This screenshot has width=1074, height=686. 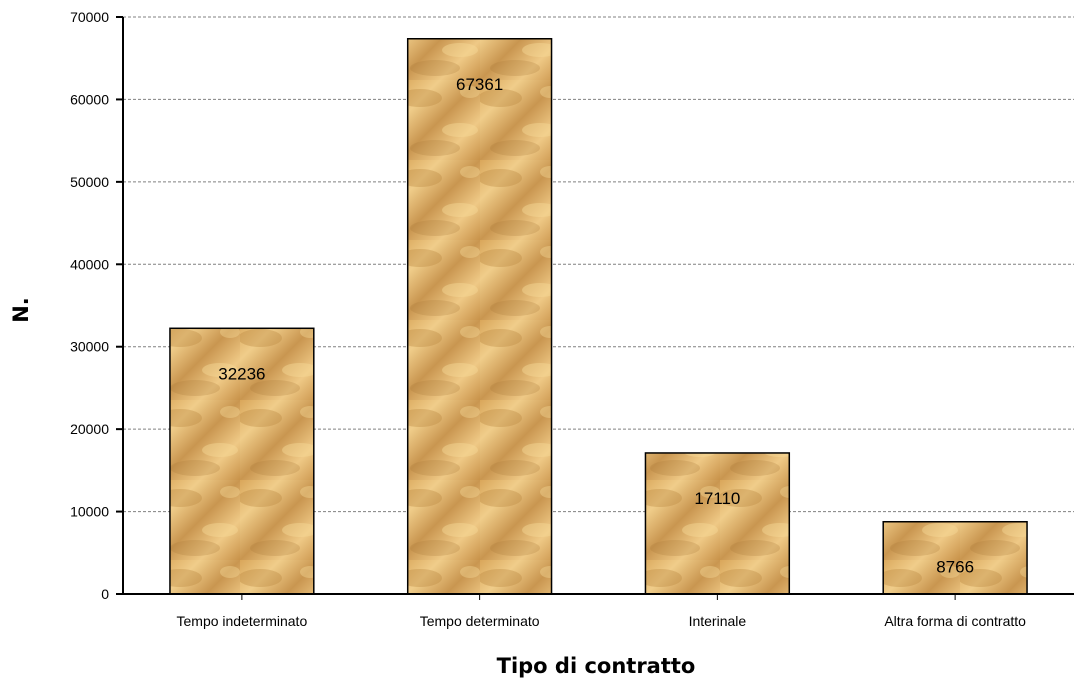 I want to click on y-tick-label: 10000, so click(x=89, y=512).